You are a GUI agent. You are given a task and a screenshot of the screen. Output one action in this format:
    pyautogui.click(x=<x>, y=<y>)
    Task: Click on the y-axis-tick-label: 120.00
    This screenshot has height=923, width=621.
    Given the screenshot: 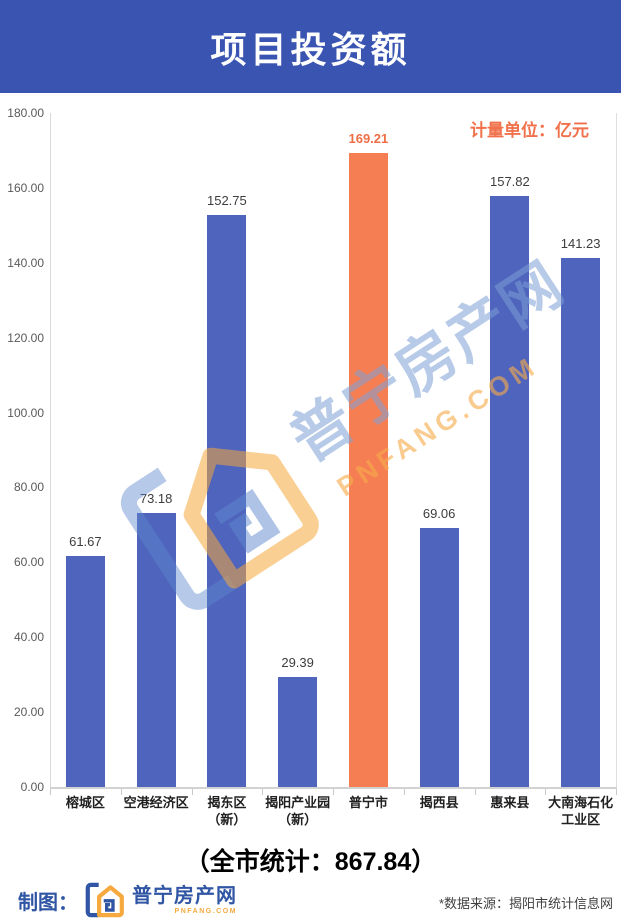 What is the action you would take?
    pyautogui.click(x=25, y=337)
    